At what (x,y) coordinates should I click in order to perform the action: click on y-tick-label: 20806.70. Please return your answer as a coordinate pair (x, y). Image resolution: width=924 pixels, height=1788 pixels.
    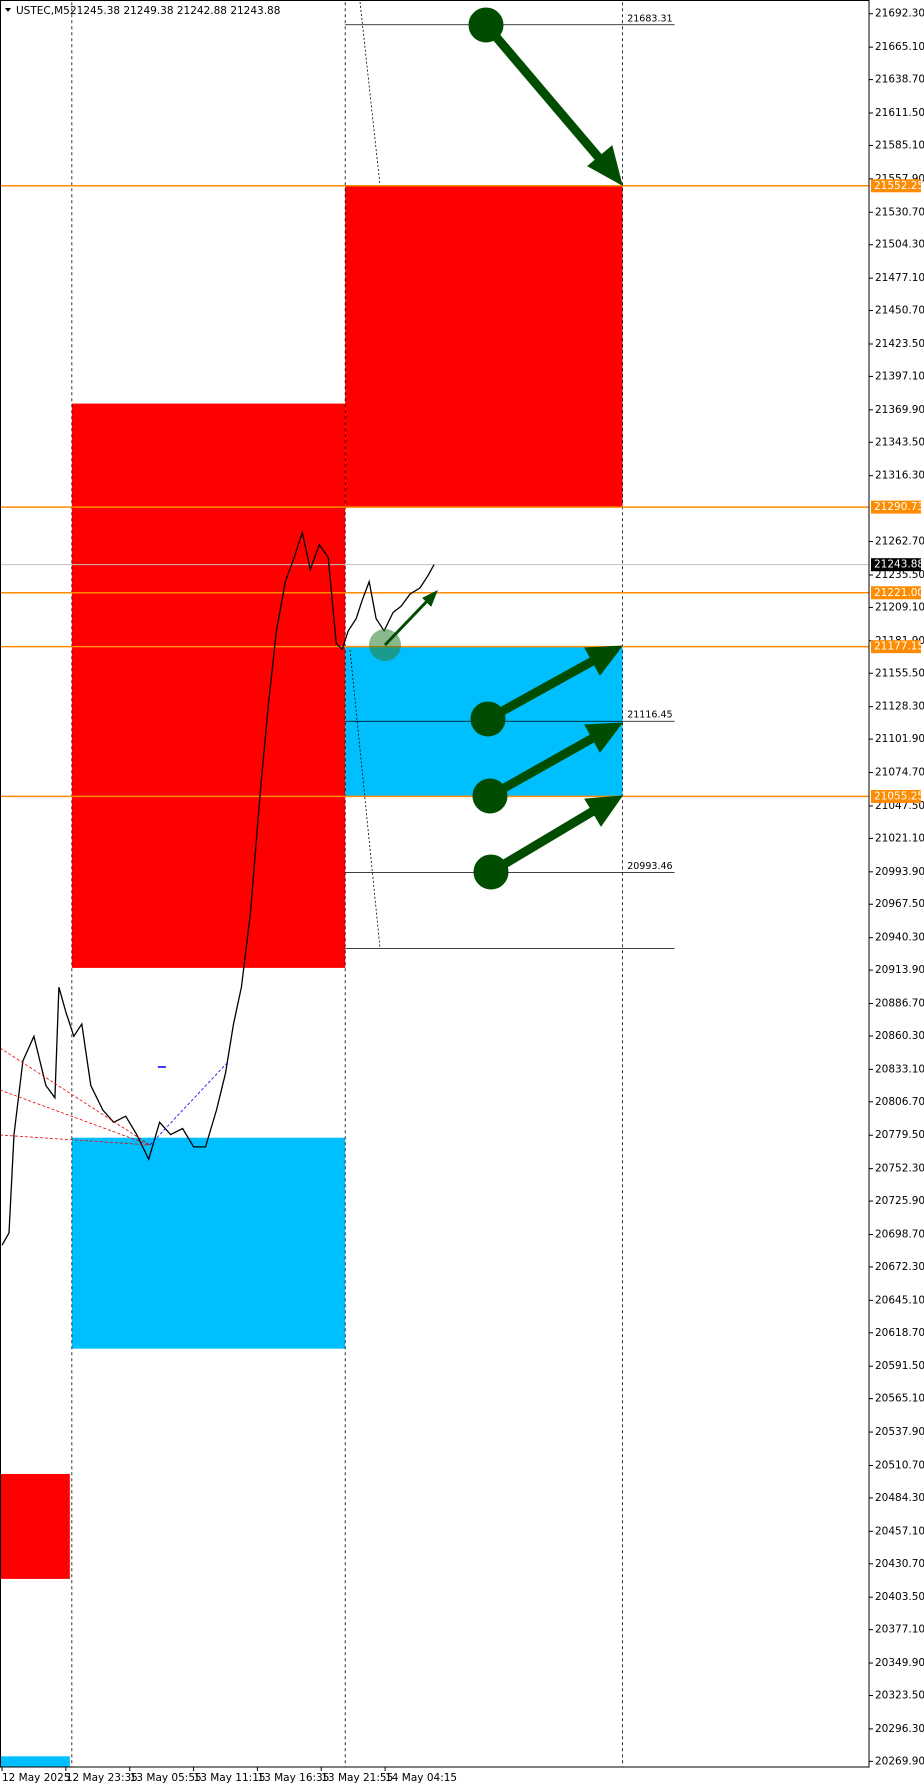
    Looking at the image, I should click on (899, 1102).